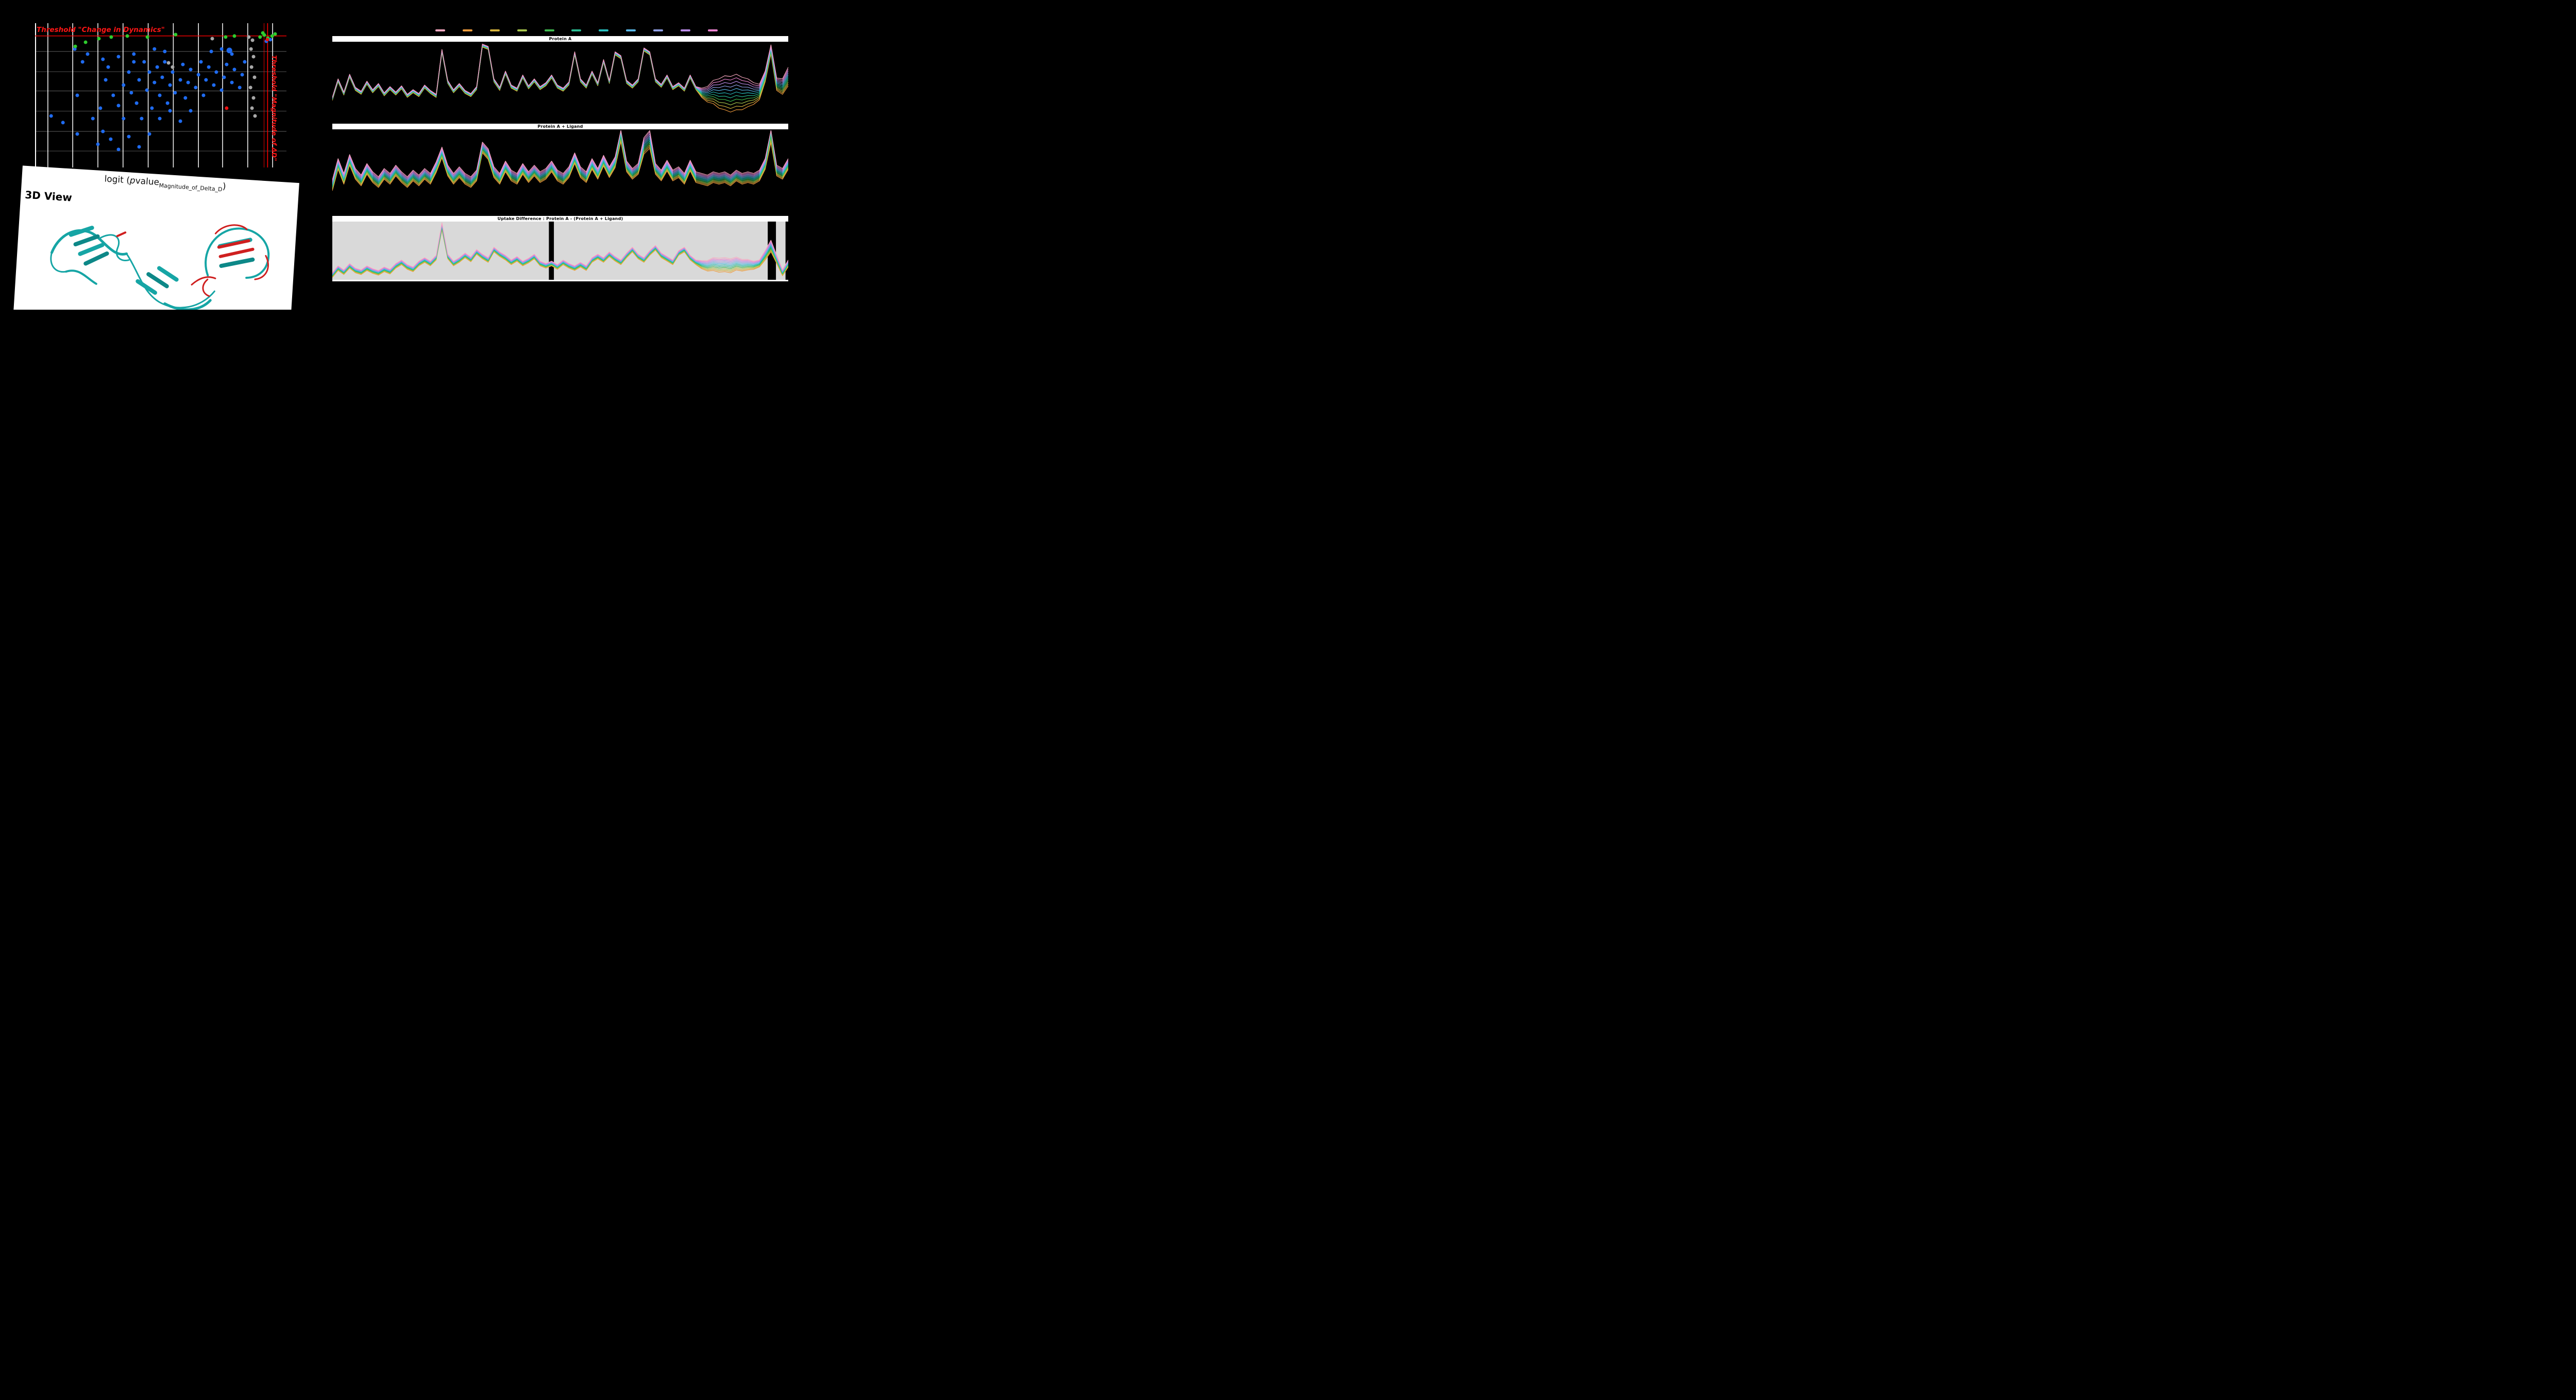 This screenshot has width=2576, height=1400. Describe the element at coordinates (73, 173) in the screenshot. I see `volcano-x-tick-label: −200` at that location.